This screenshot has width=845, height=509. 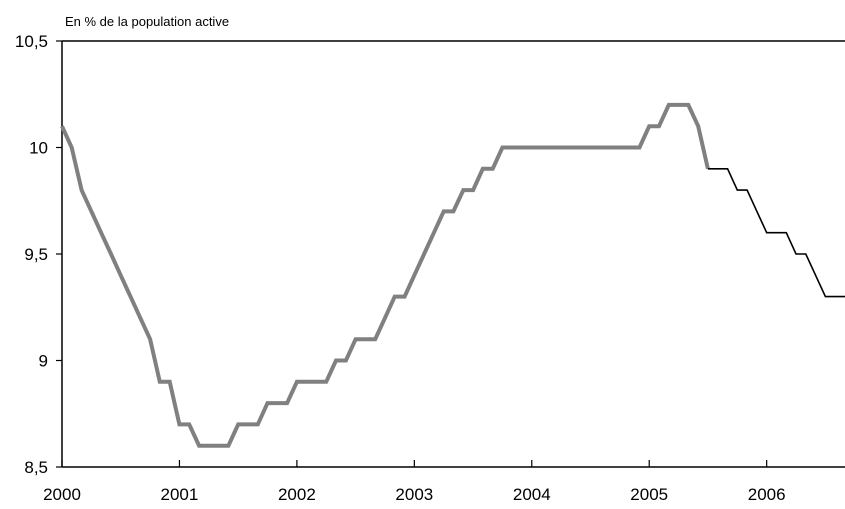 I want to click on y-axis-ticks: 8,5 9 9,5 10 10,5, so click(x=38, y=254).